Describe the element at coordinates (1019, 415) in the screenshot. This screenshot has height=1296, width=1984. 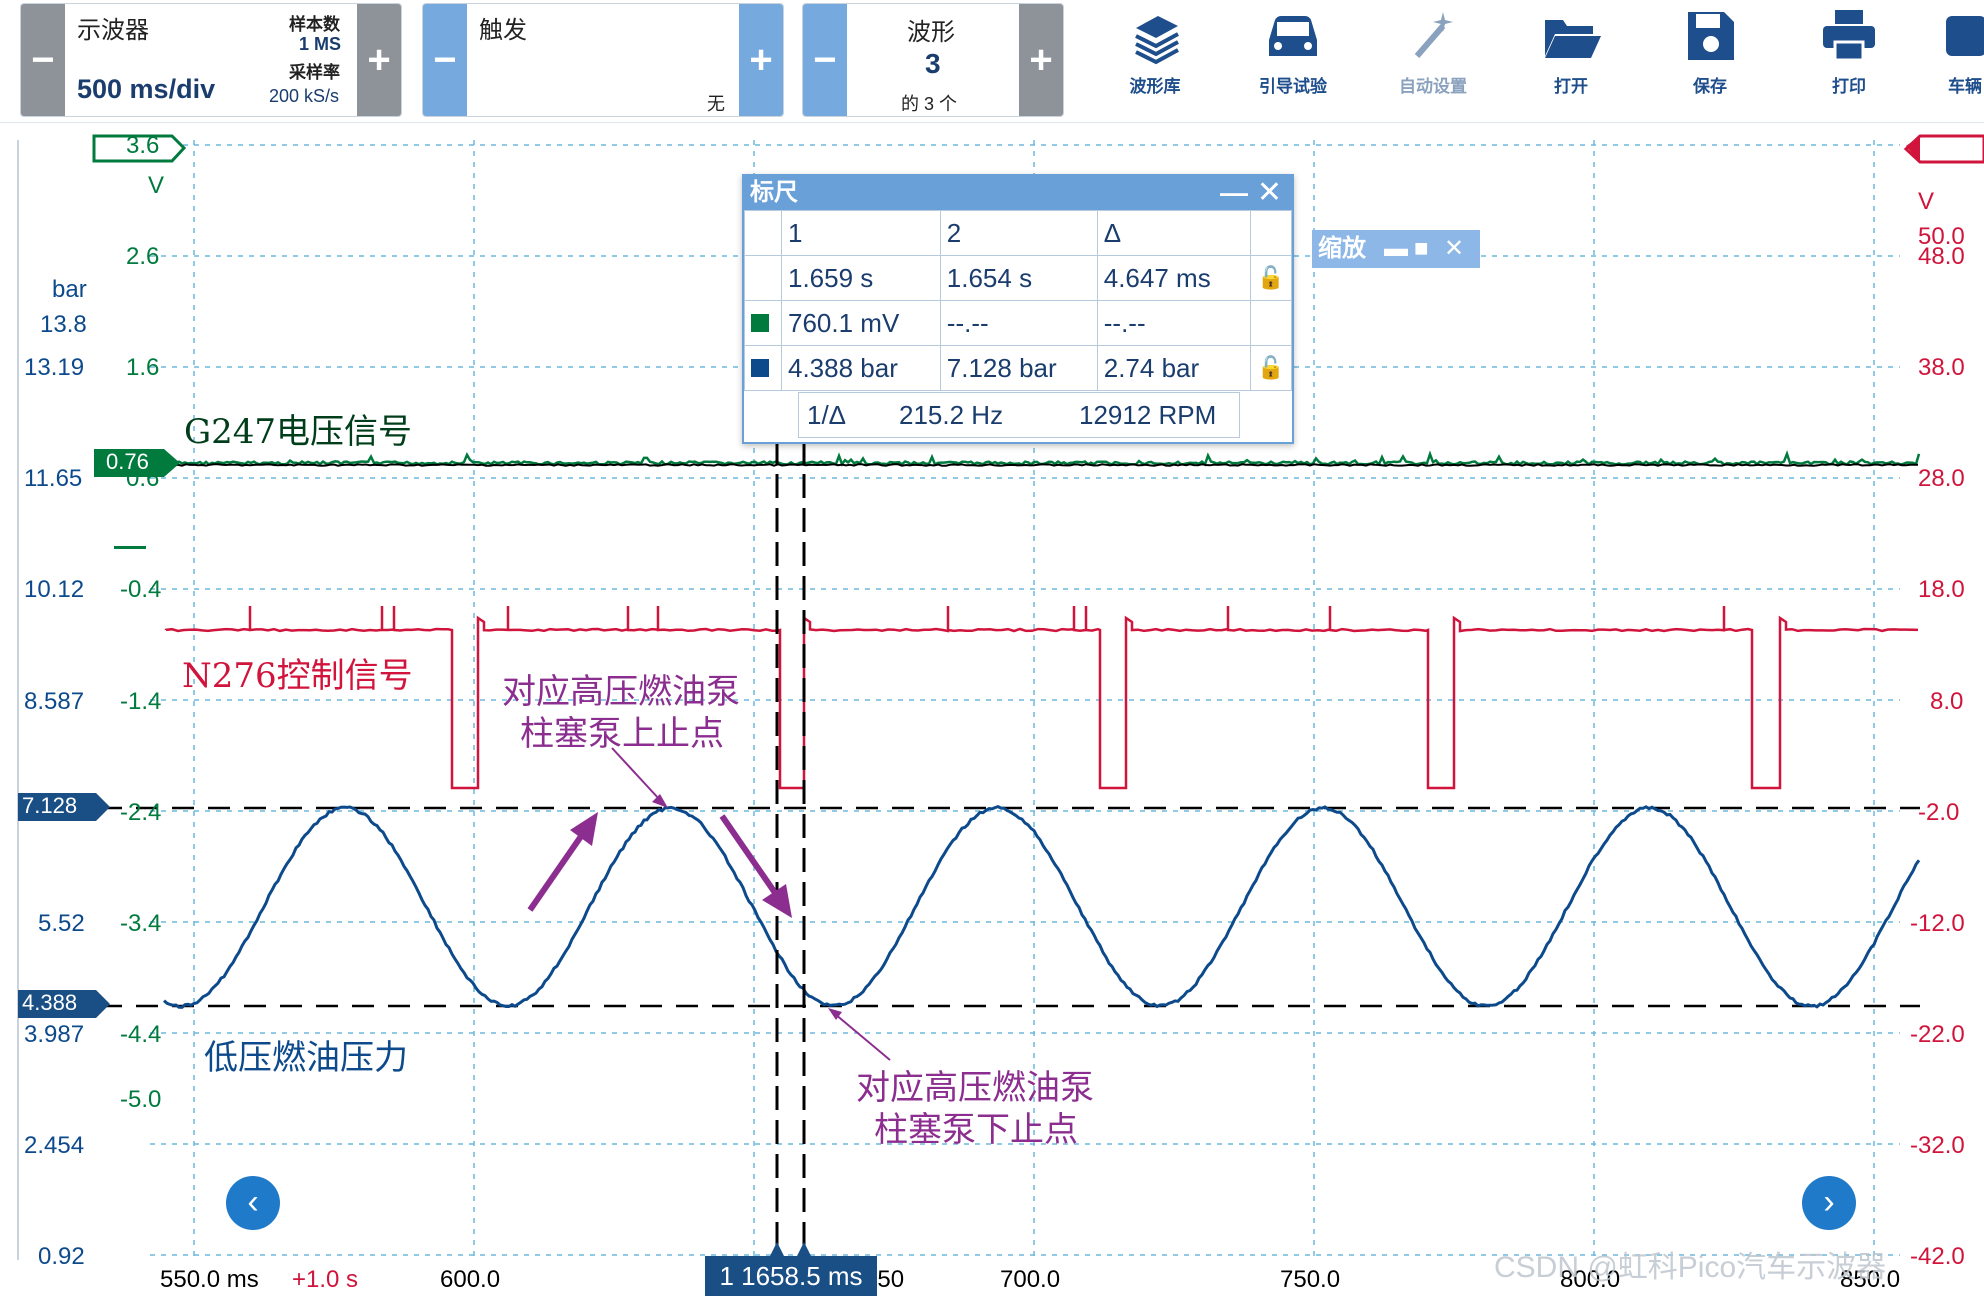
I see `ruler-frequency-row: 1/Δ 215.2 Hz 12912 RPM` at that location.